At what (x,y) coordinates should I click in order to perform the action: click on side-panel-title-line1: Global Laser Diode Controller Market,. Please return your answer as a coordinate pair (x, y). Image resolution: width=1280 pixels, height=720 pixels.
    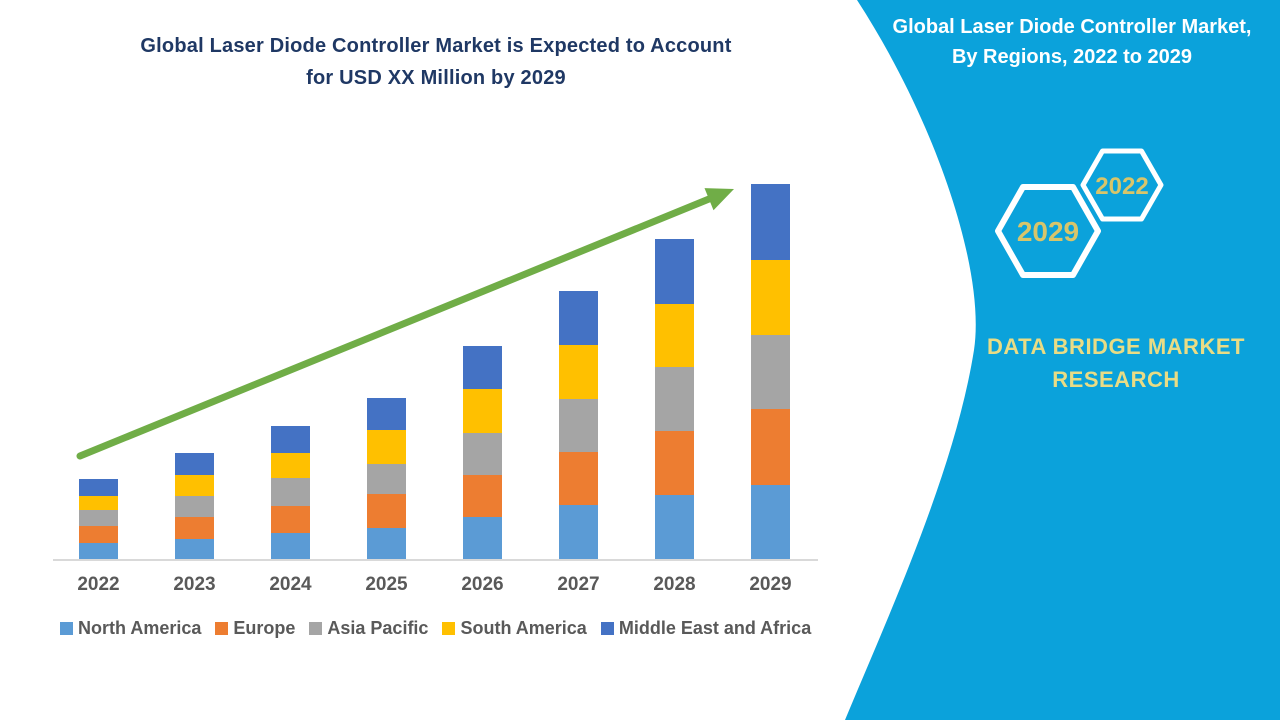
    Looking at the image, I should click on (1072, 27).